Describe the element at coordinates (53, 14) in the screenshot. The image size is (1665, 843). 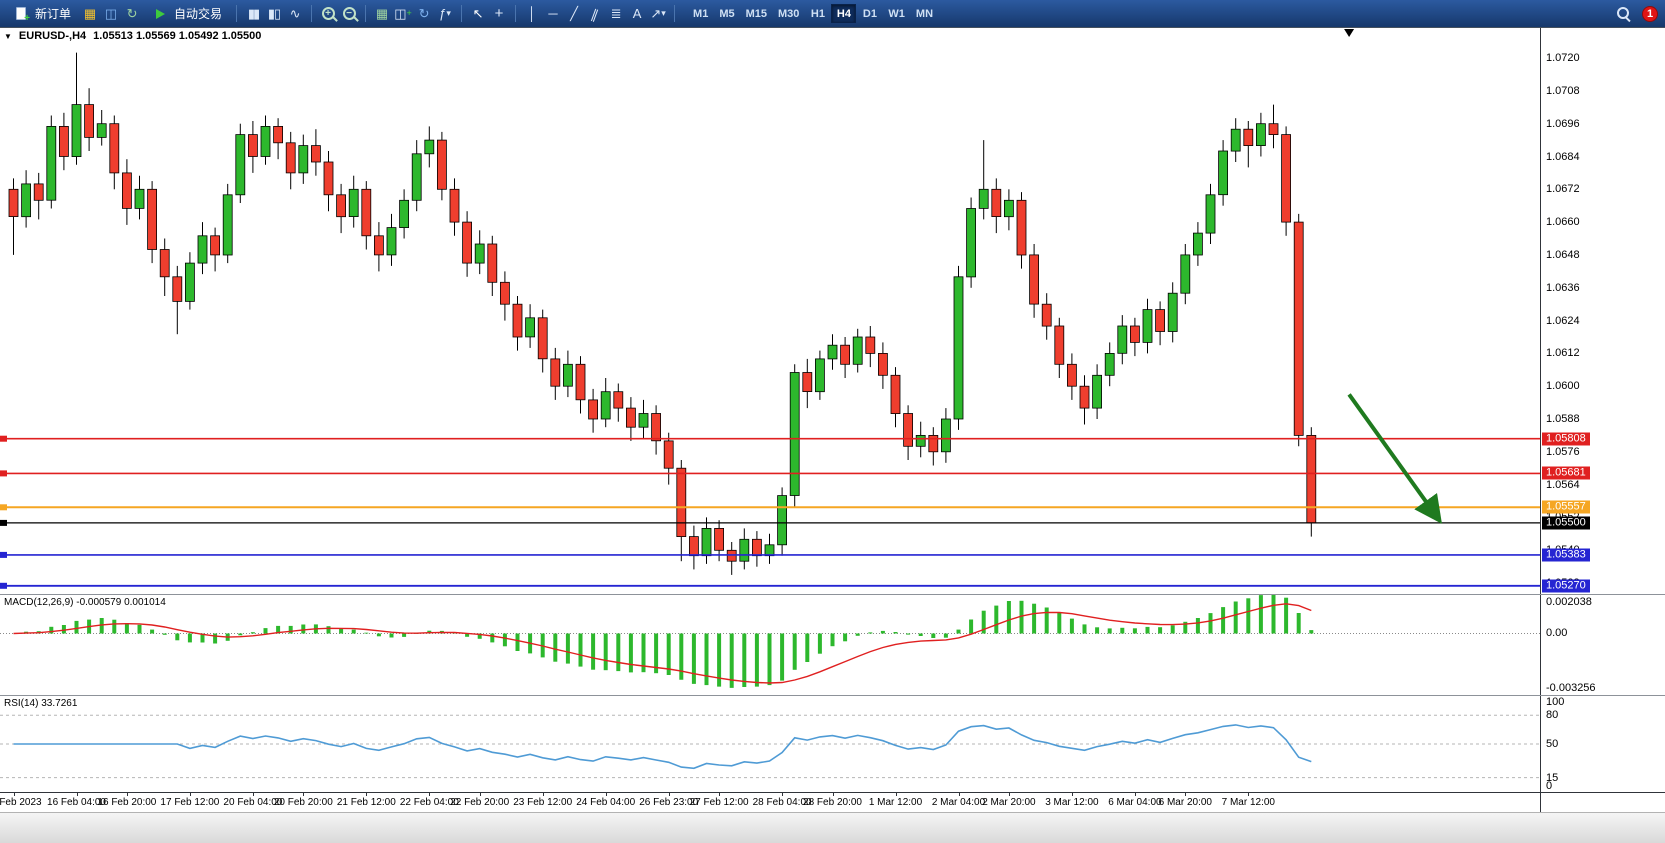
I see `new-order-label: 新订单` at that location.